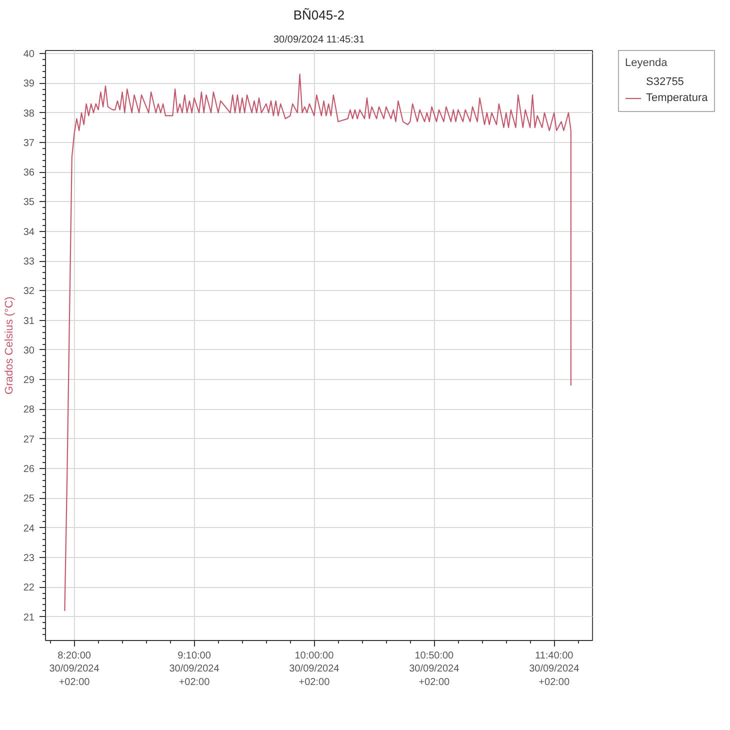  Describe the element at coordinates (29, 410) in the screenshot. I see `y-tick-label: 28` at that location.